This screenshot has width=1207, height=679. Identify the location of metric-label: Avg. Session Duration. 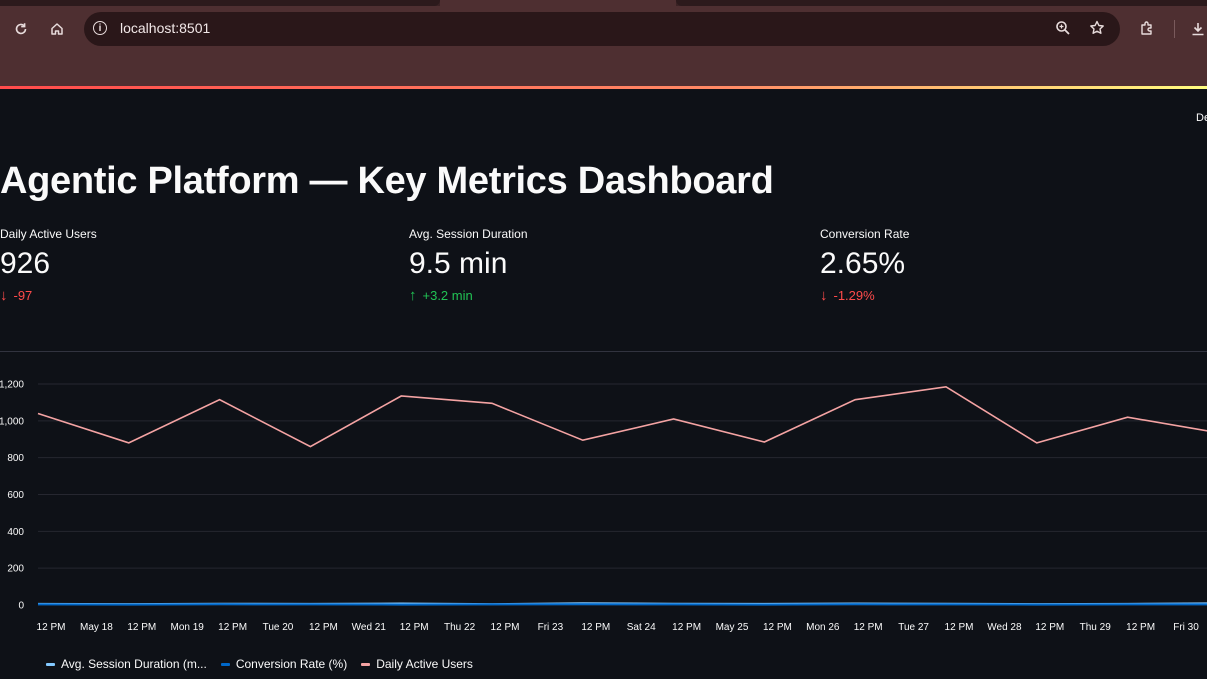
(468, 234).